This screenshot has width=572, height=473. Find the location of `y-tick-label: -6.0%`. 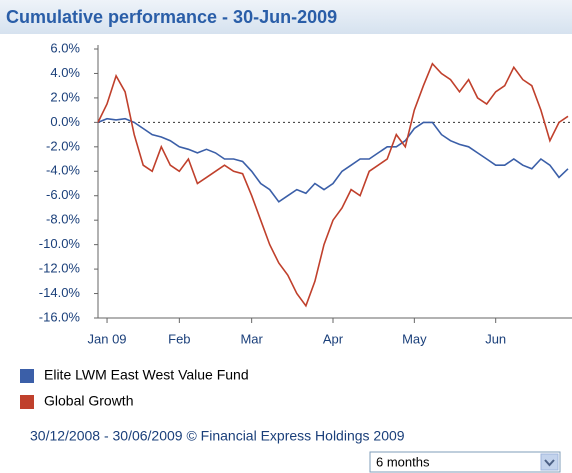

y-tick-label: -6.0% is located at coordinates (63, 194).